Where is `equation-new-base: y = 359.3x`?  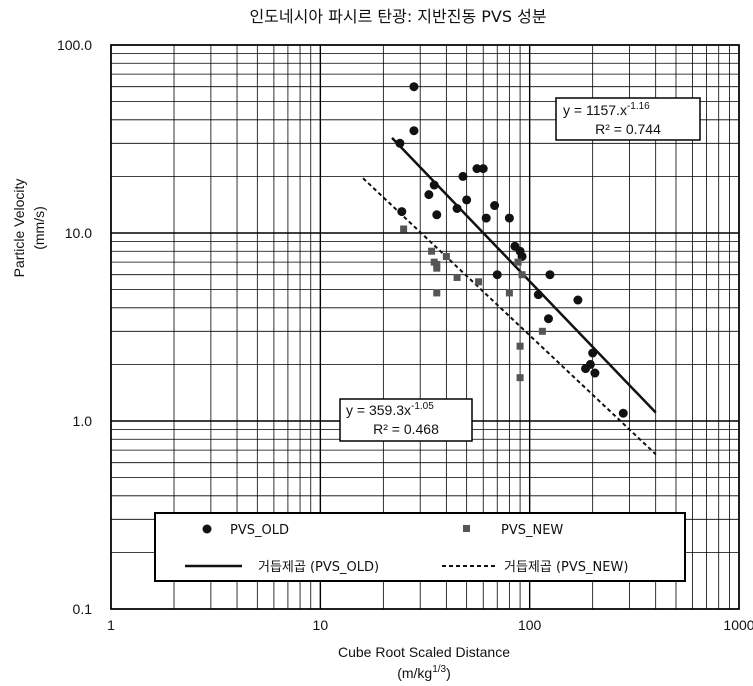
equation-new-base: y = 359.3x is located at coordinates (378, 410).